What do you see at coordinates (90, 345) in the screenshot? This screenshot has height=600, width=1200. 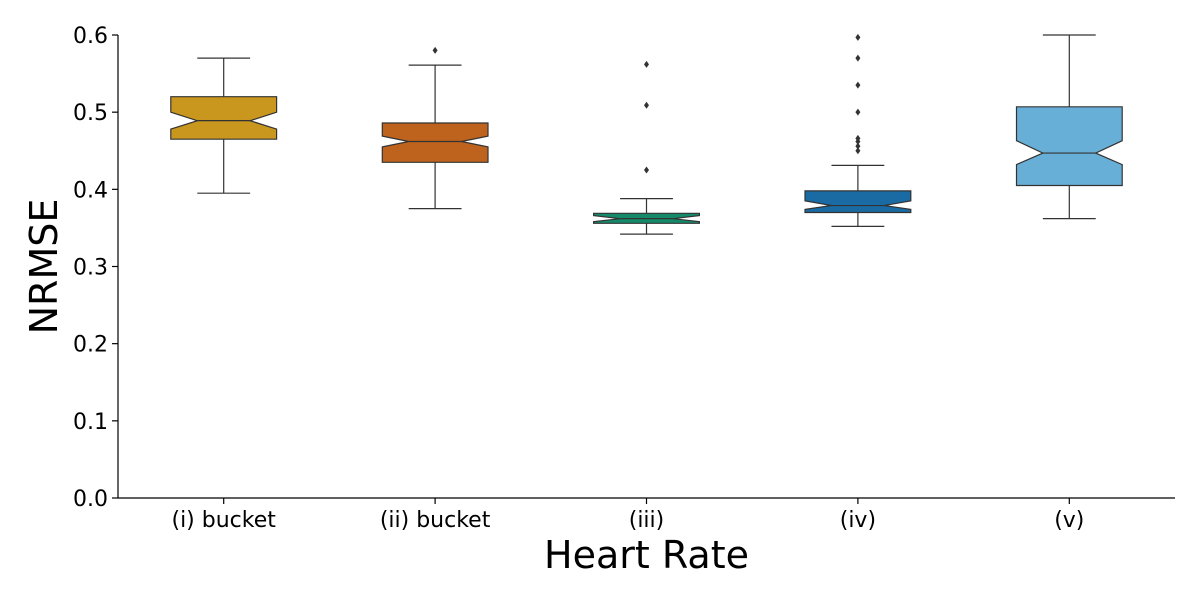 I see `y-tick-label: 0.2` at bounding box center [90, 345].